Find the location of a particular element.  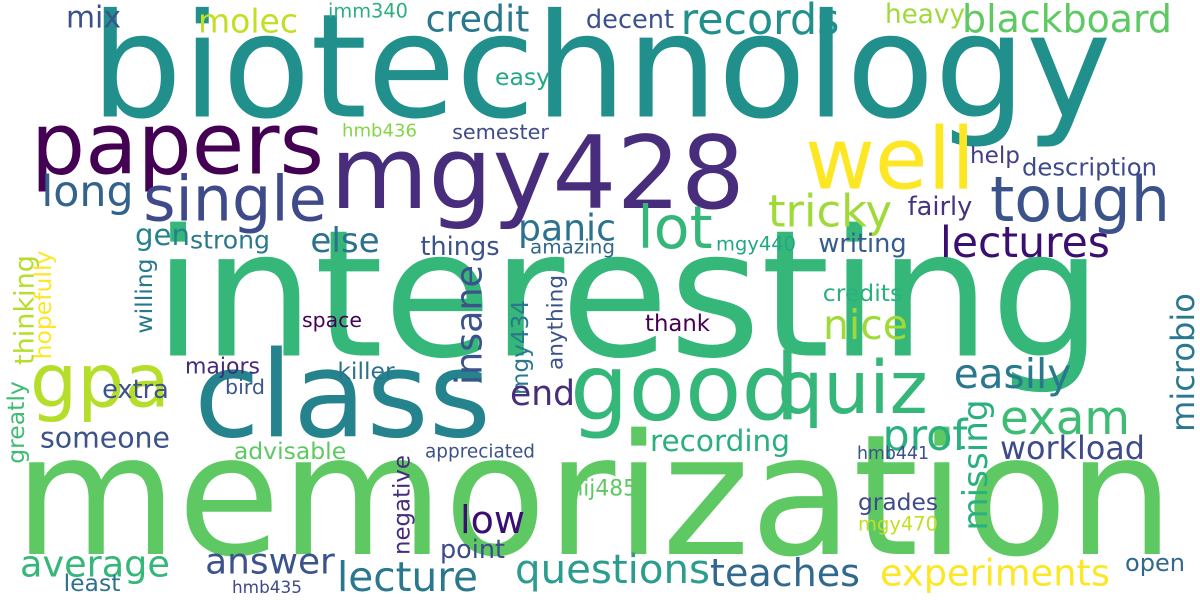

word-papers: papers is located at coordinates (177, 145).